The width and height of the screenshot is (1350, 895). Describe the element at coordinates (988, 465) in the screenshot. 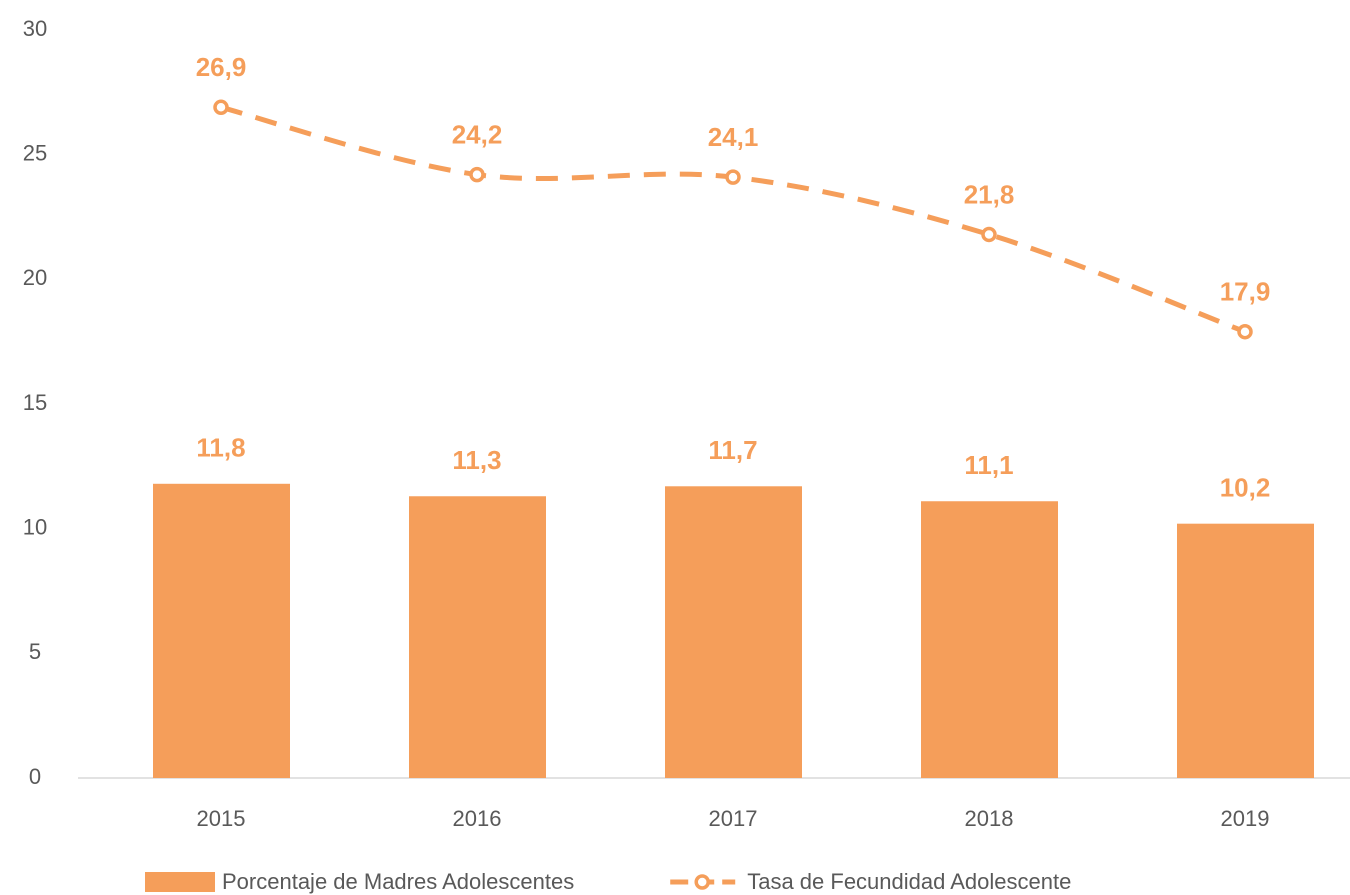

I see `data-label: 11,1` at that location.